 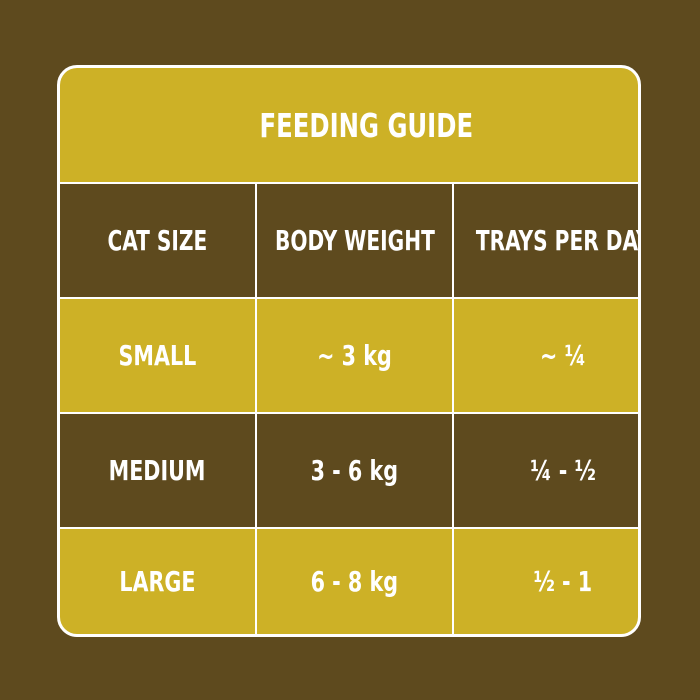 I want to click on row-large-trays-per-day: ½ - 1, so click(x=546, y=581).